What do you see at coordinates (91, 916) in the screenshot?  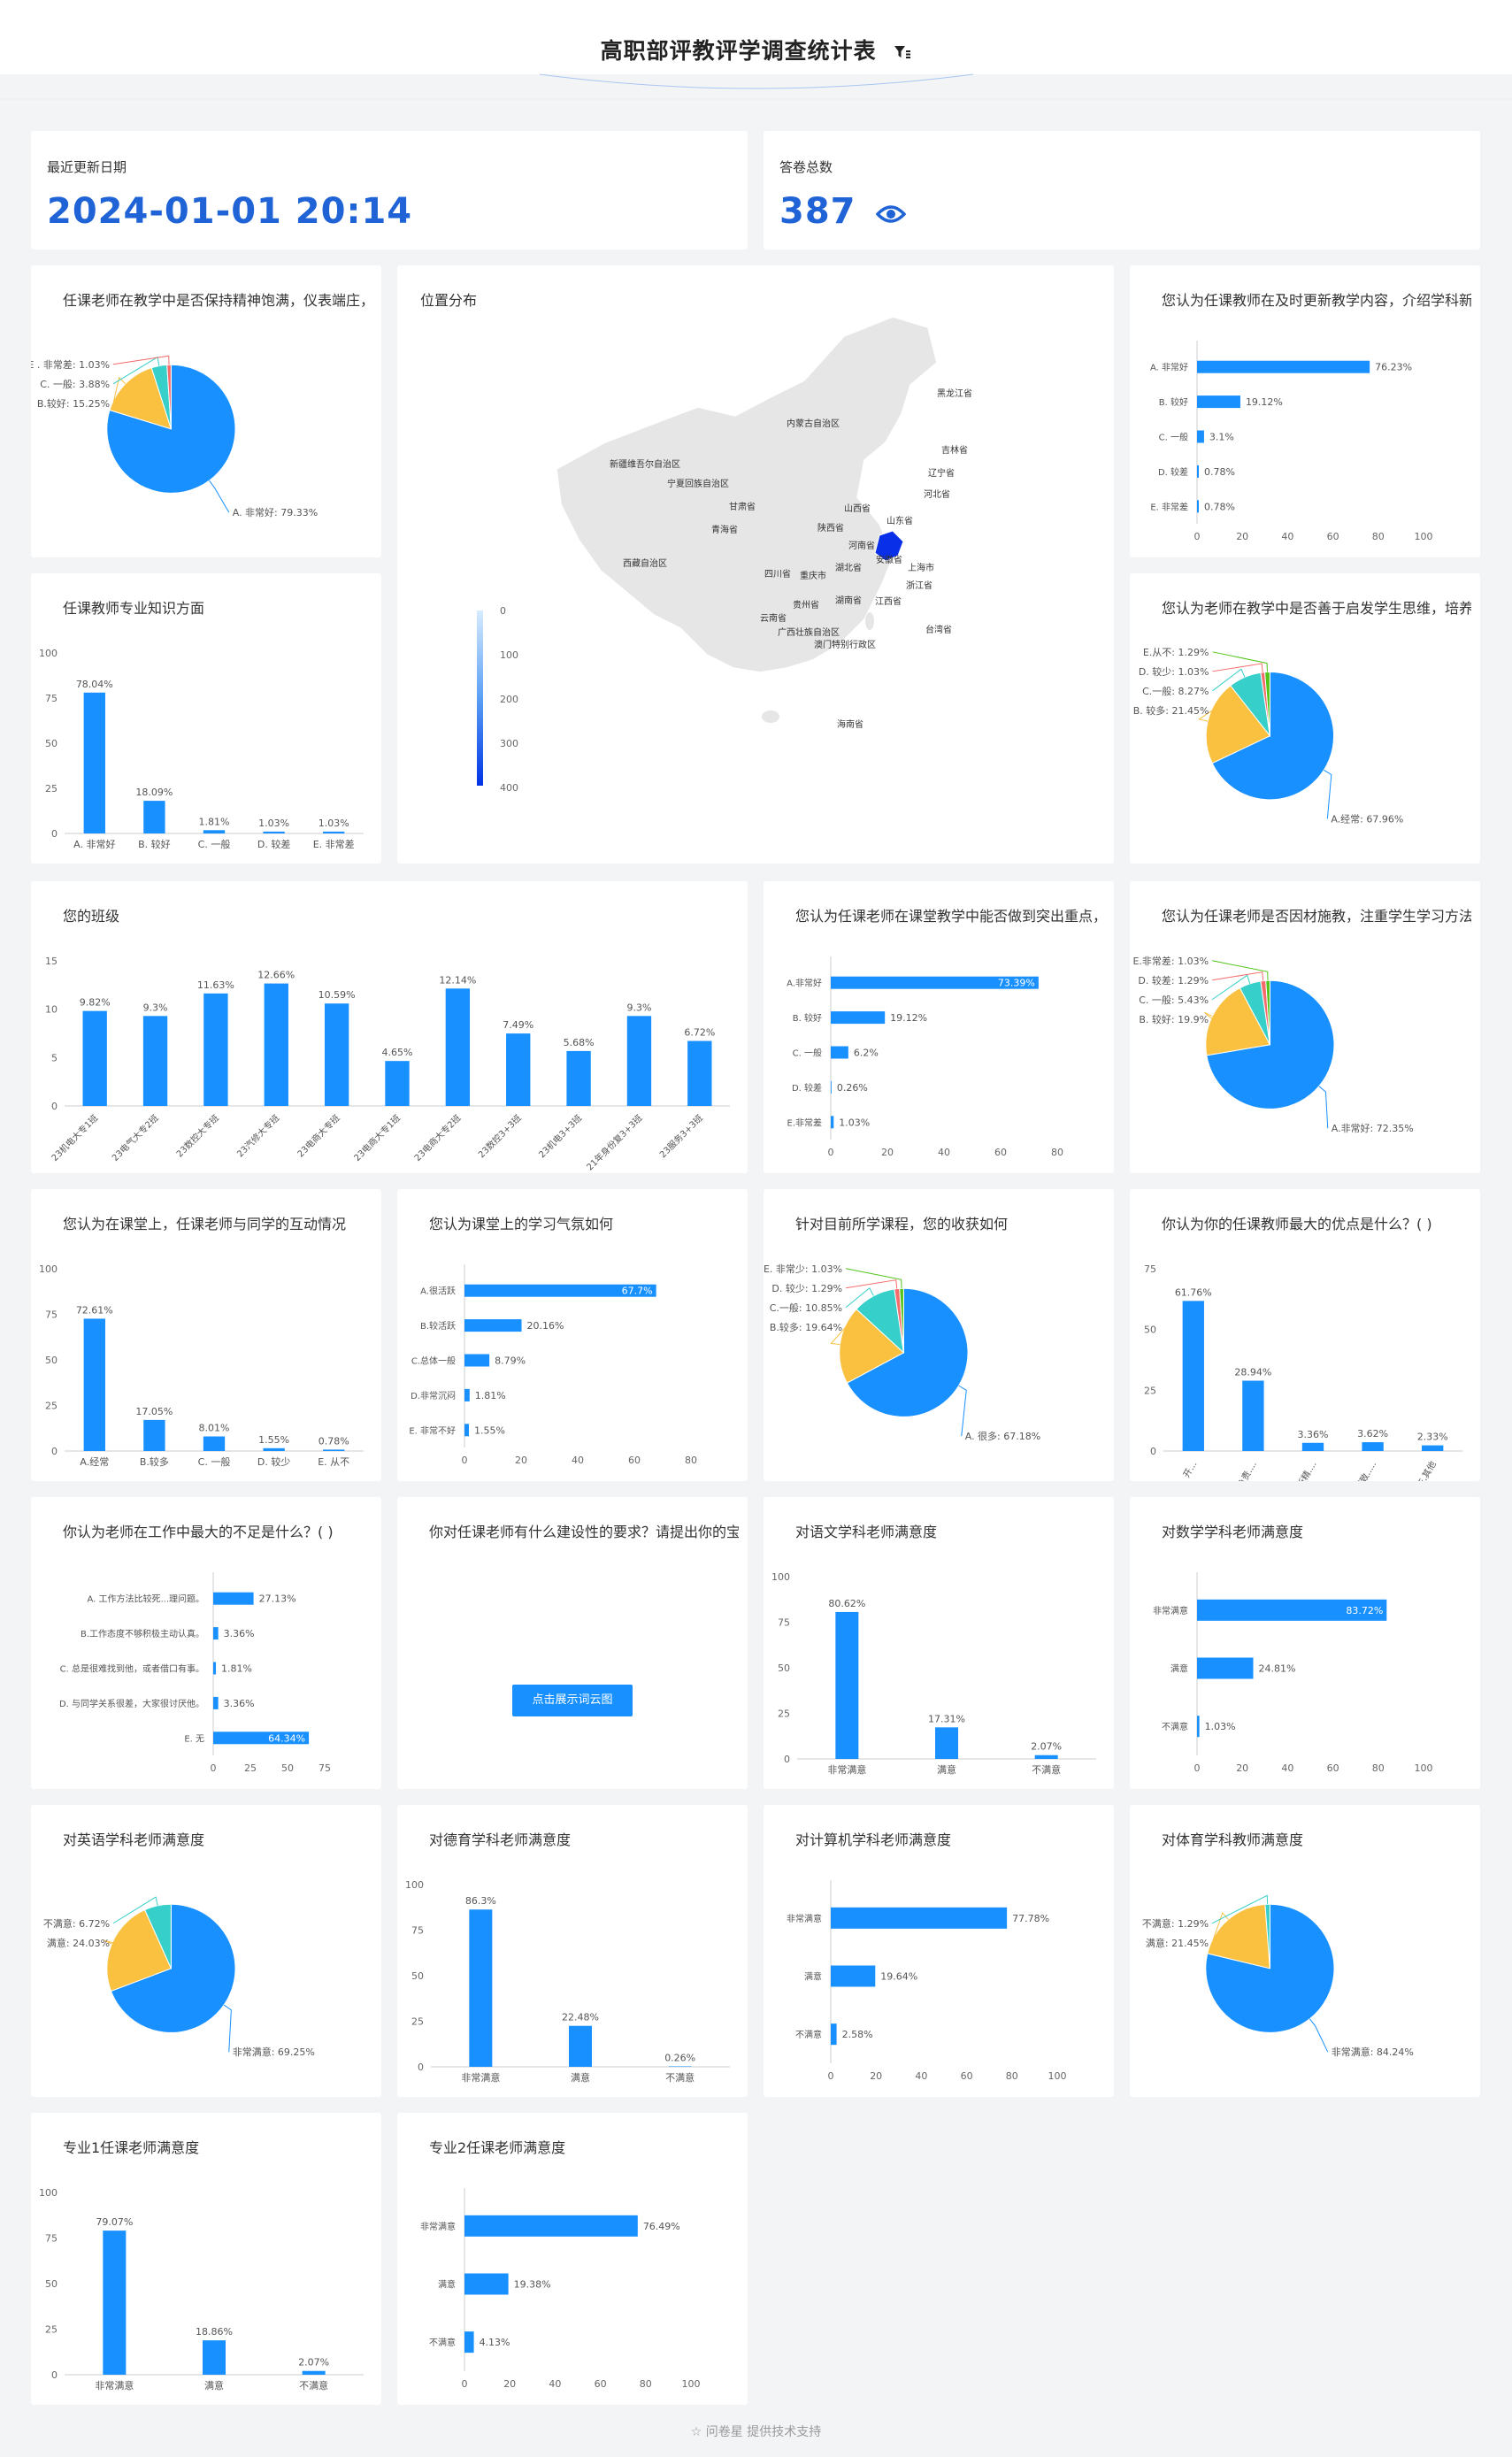 I see `chart-title: 您的班级` at bounding box center [91, 916].